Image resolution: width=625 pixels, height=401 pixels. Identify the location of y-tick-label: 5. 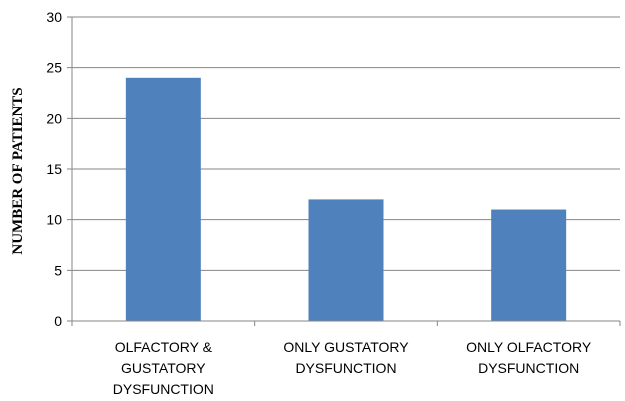
(58, 270).